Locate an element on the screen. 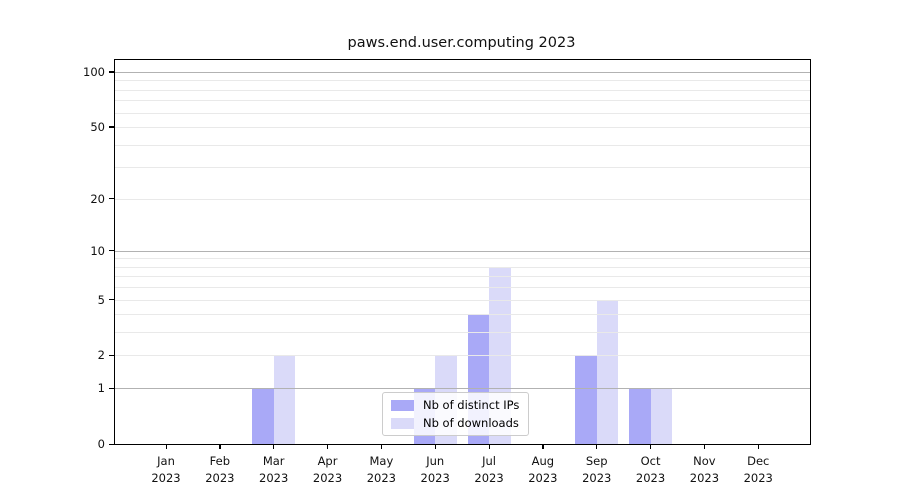  month-label: May is located at coordinates (381, 461).